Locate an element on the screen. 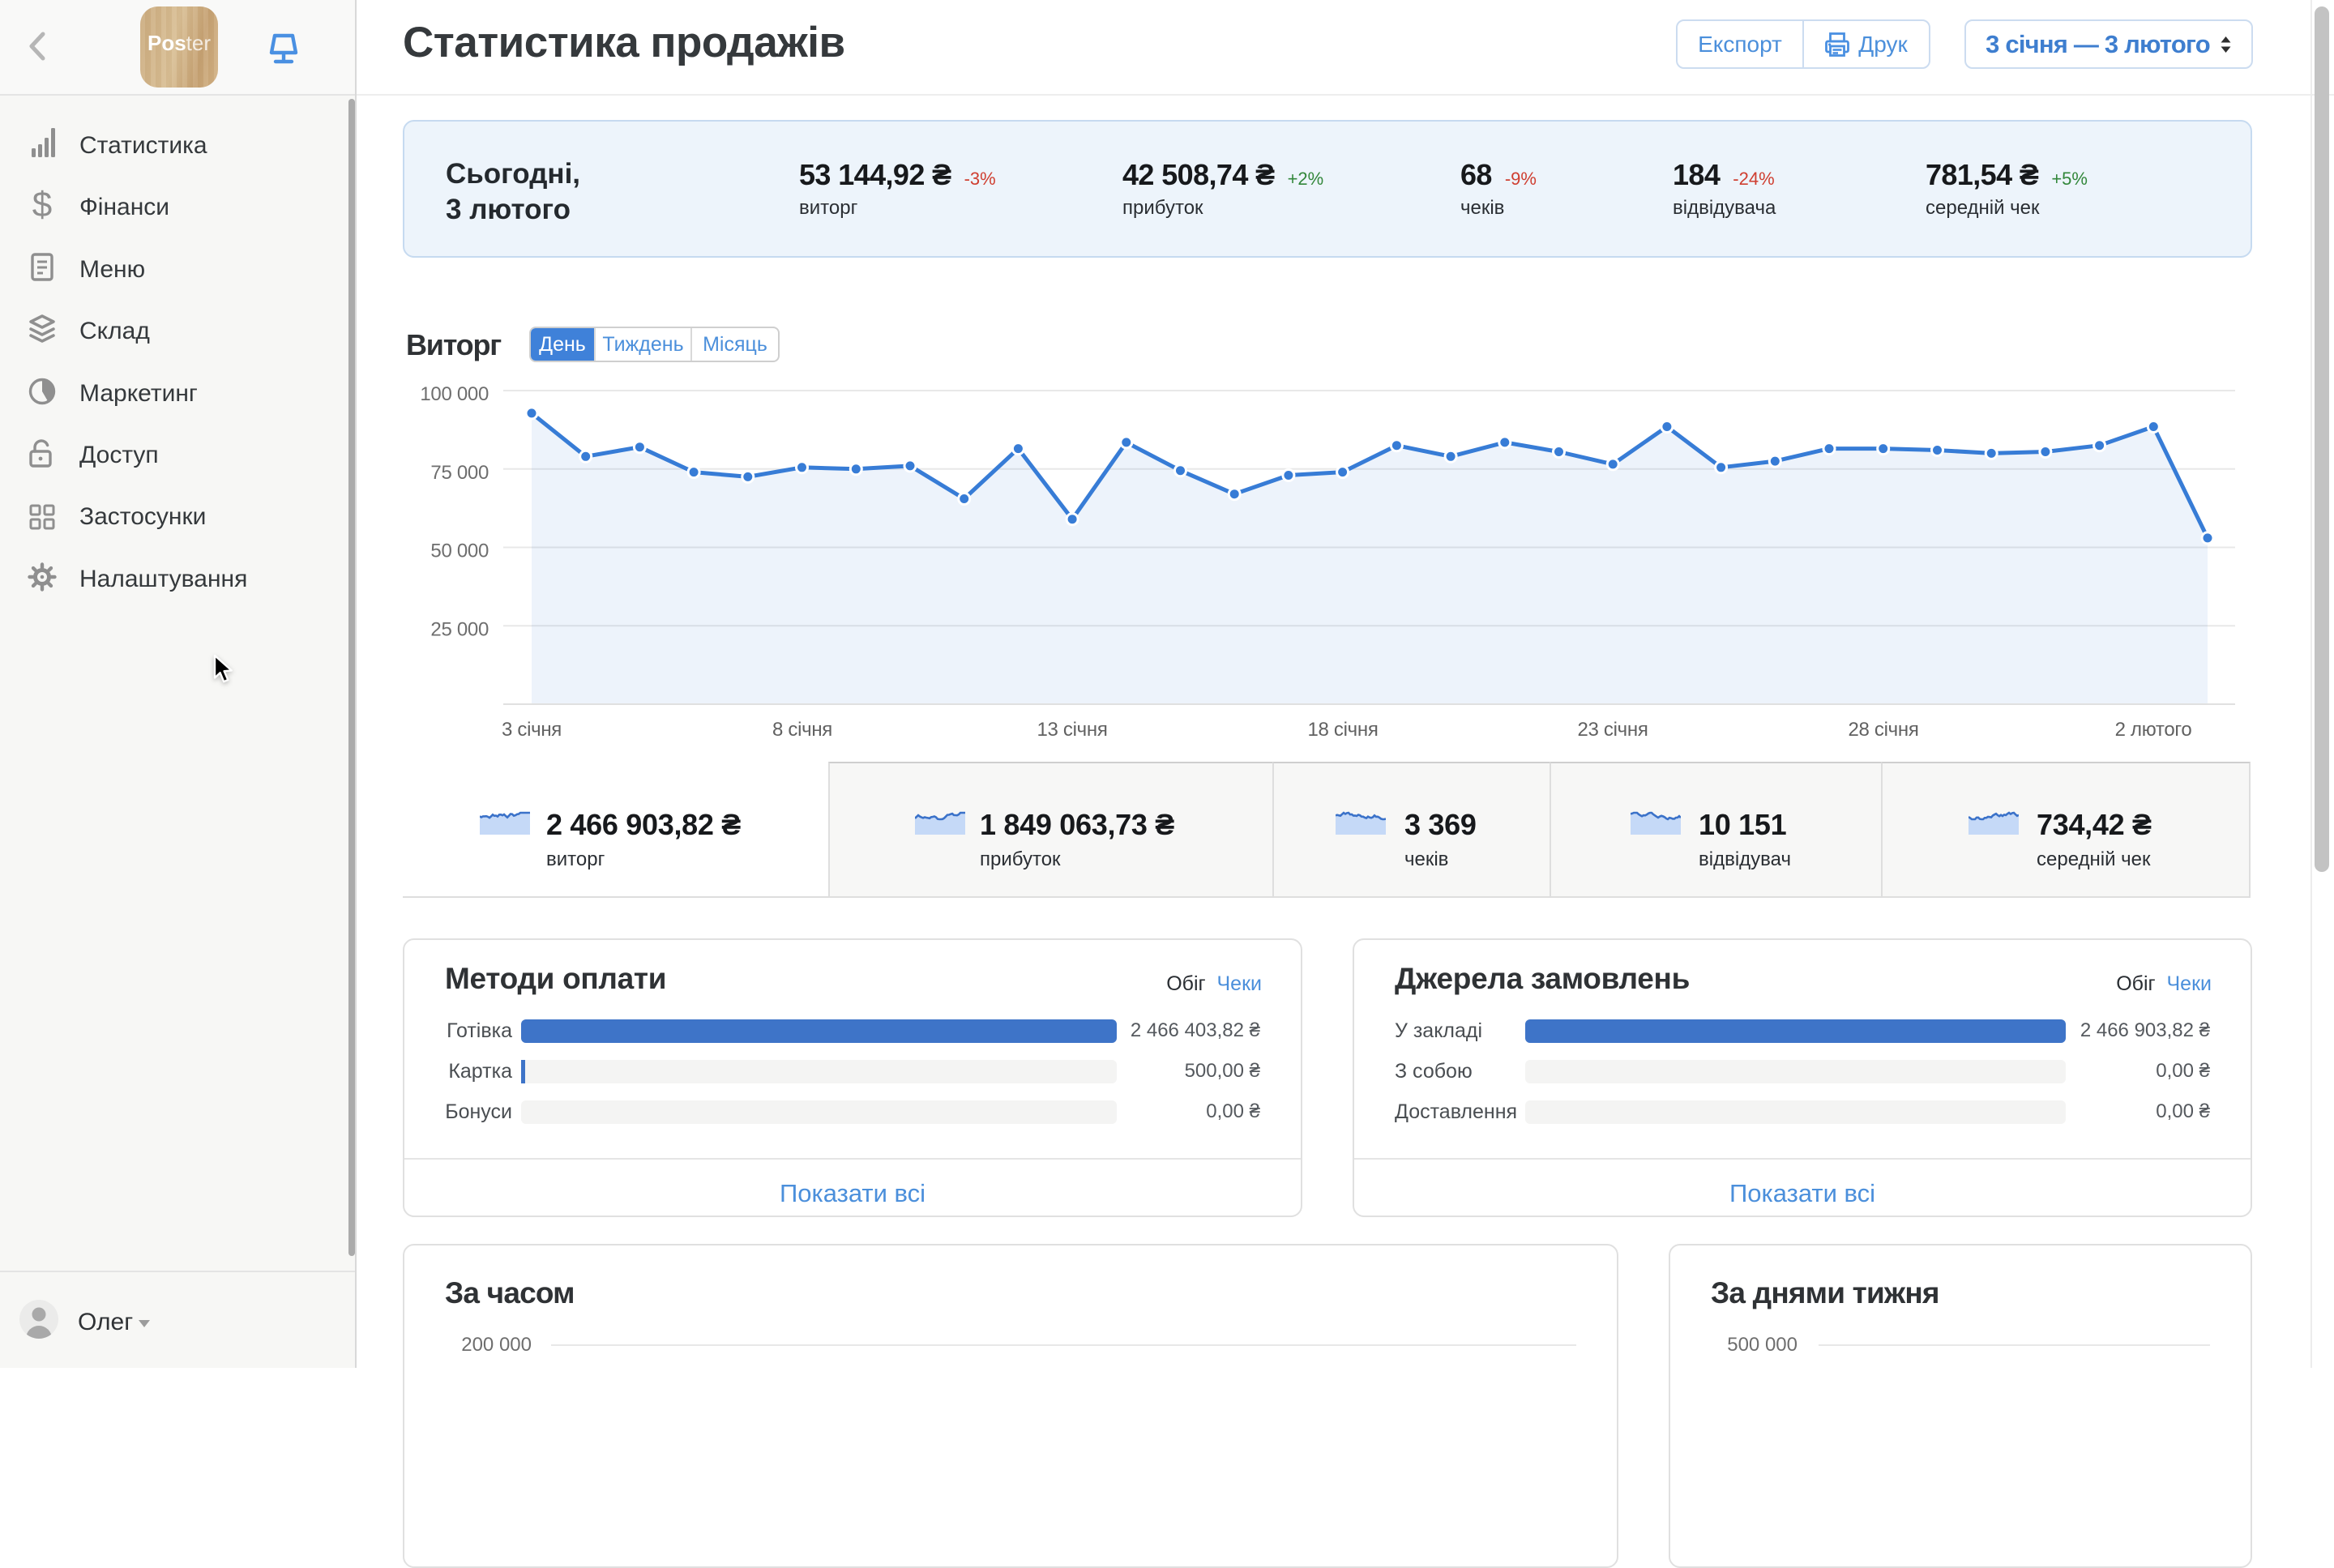 The height and width of the screenshot is (1568, 2334). svg-text: 28 січня is located at coordinates (1883, 730).